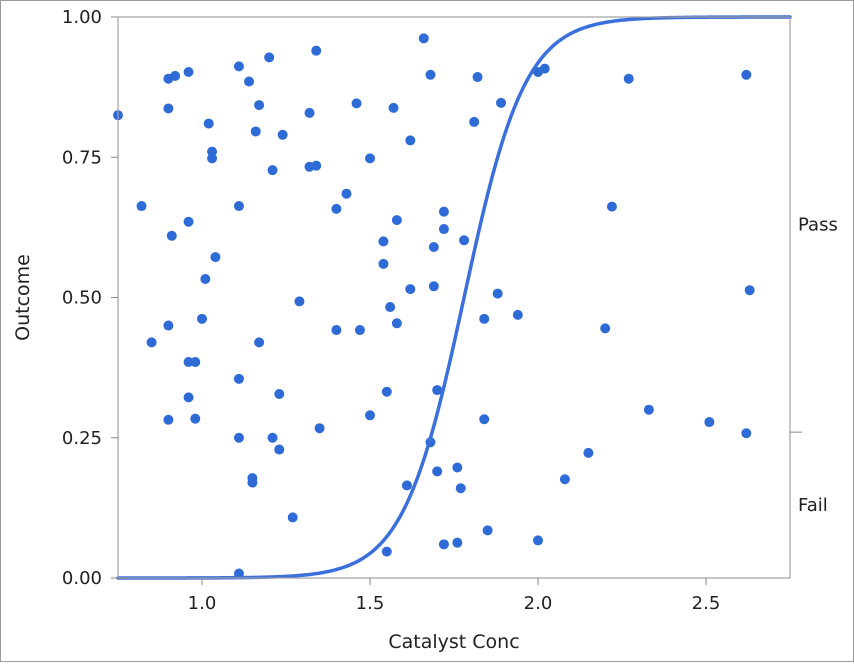  I want to click on y-tick-label: 0.75, so click(82, 157).